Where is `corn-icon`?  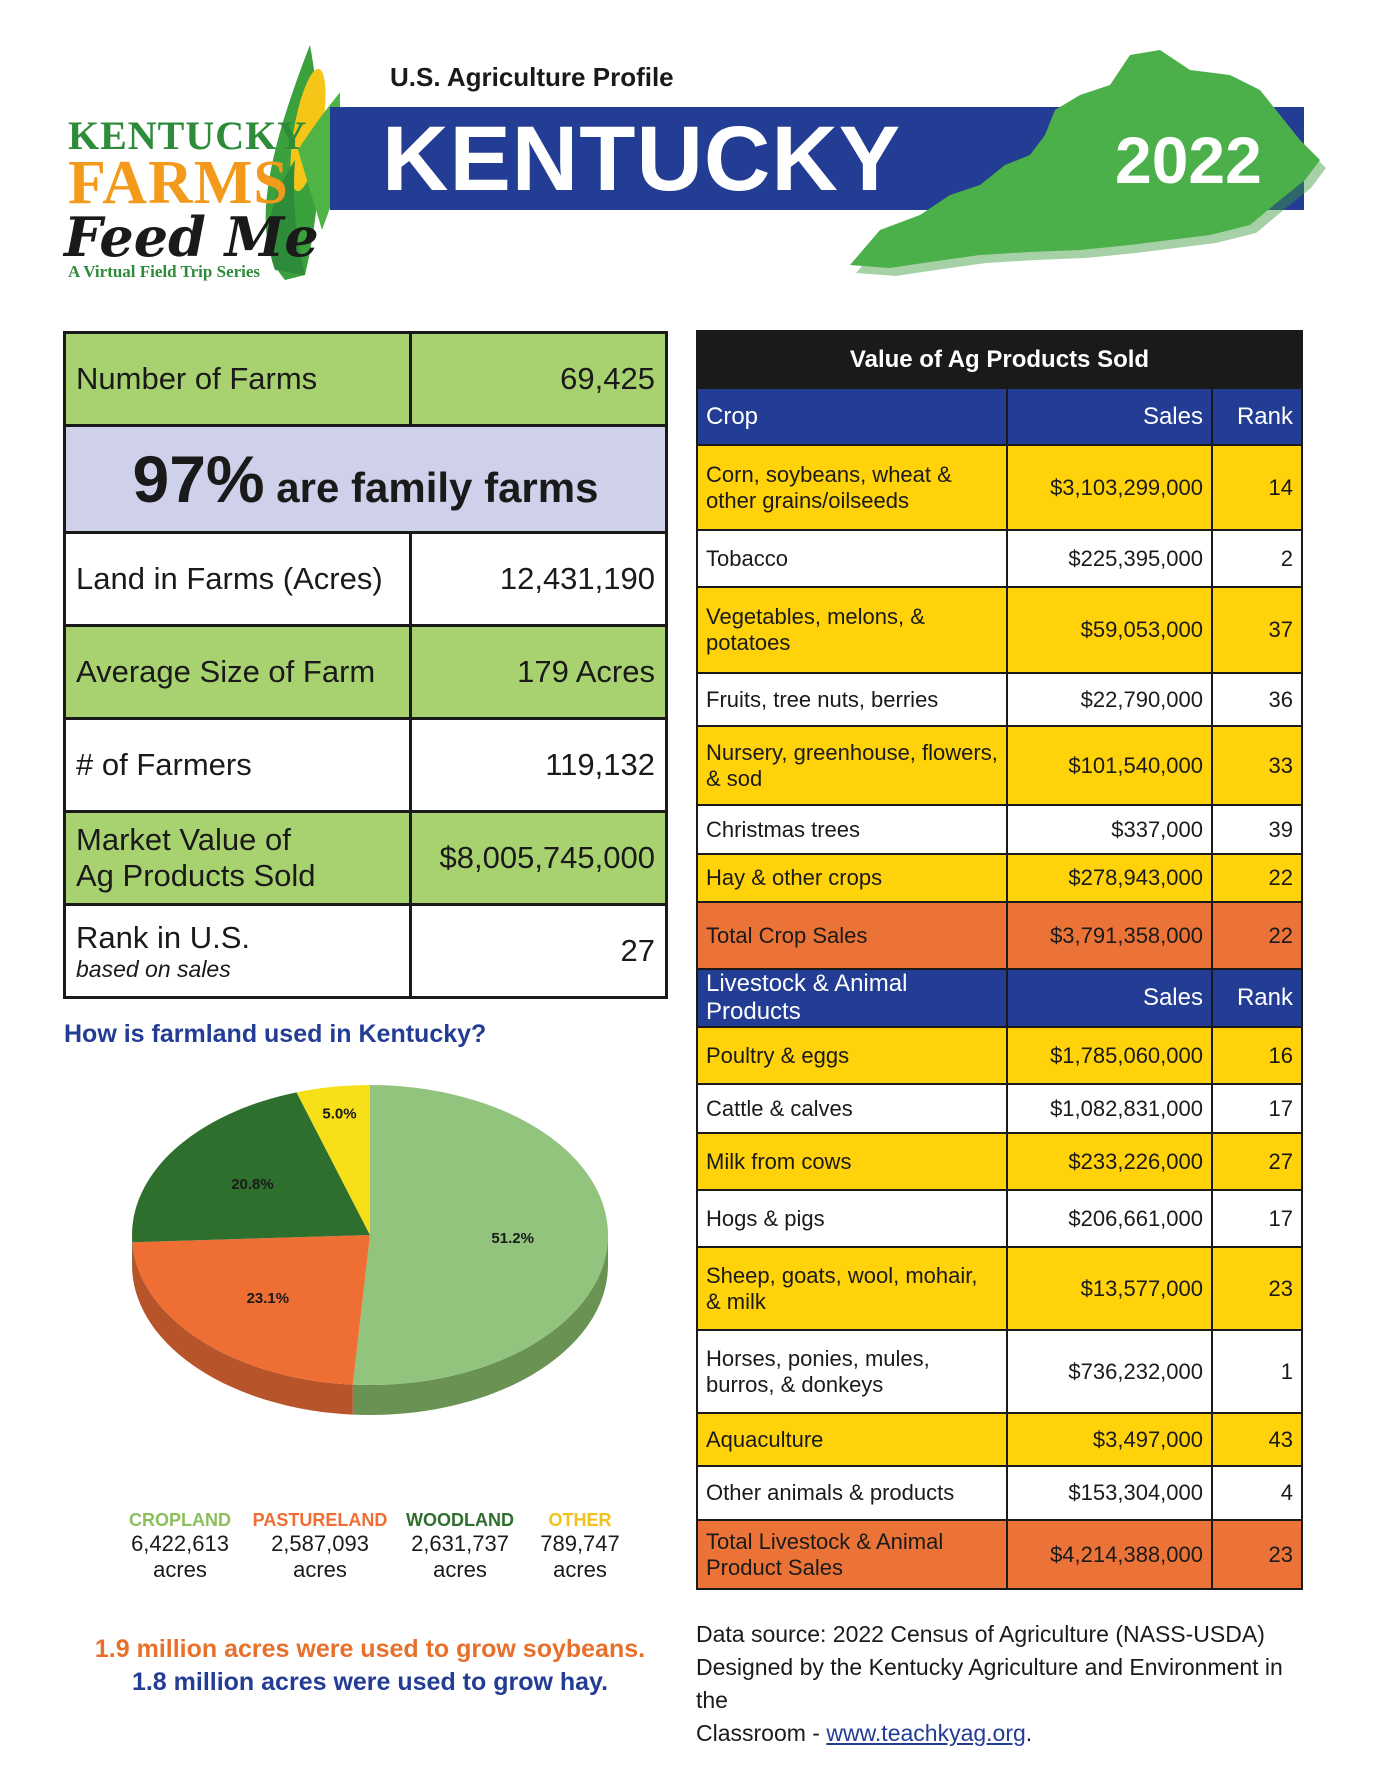 corn-icon is located at coordinates (302, 162).